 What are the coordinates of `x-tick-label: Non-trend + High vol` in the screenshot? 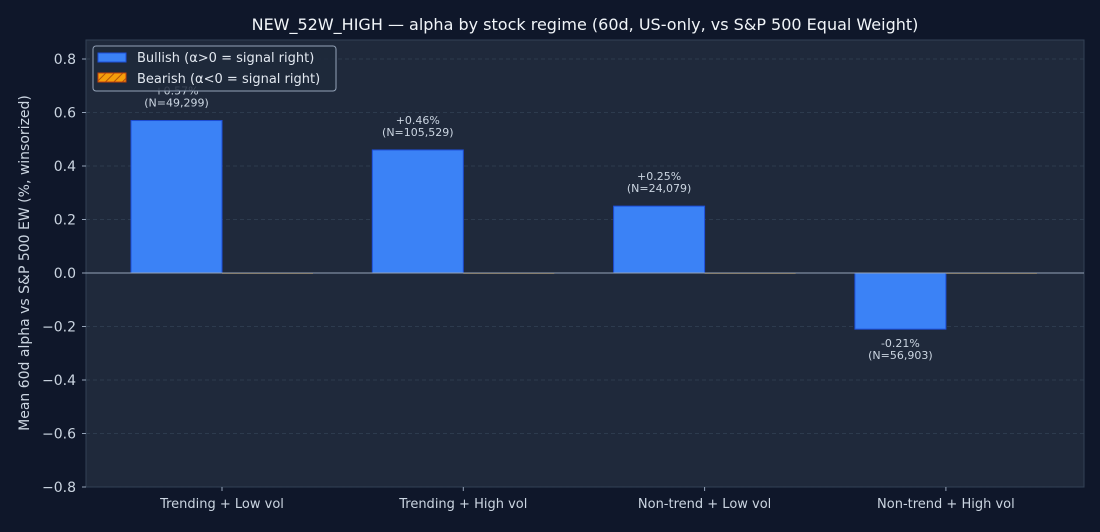 It's located at (946, 504).